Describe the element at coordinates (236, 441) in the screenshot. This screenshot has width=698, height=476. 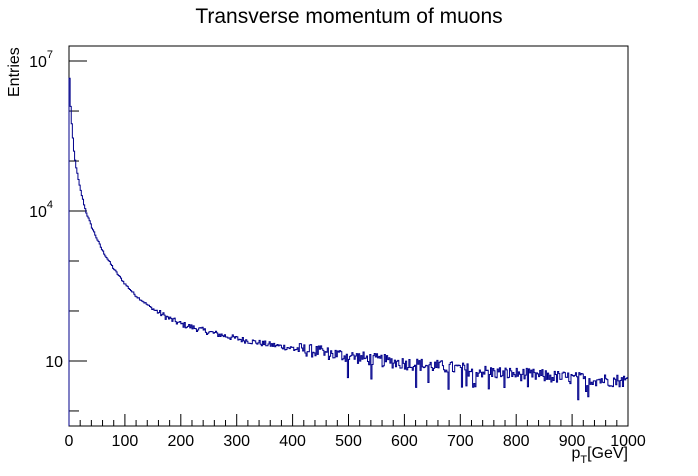
I see `x-tick-label: 300` at that location.